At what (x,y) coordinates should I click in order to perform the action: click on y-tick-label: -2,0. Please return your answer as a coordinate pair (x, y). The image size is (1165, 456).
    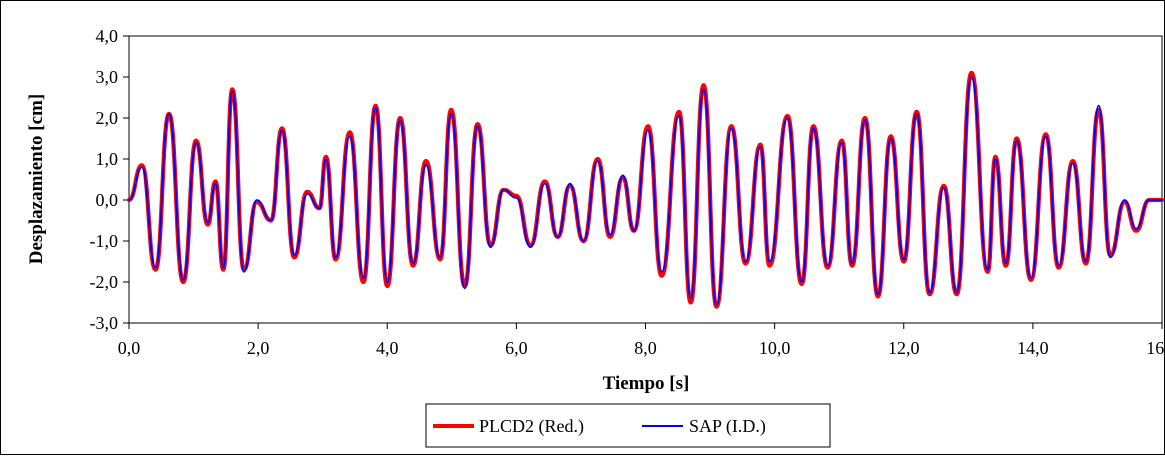
    Looking at the image, I should click on (104, 282).